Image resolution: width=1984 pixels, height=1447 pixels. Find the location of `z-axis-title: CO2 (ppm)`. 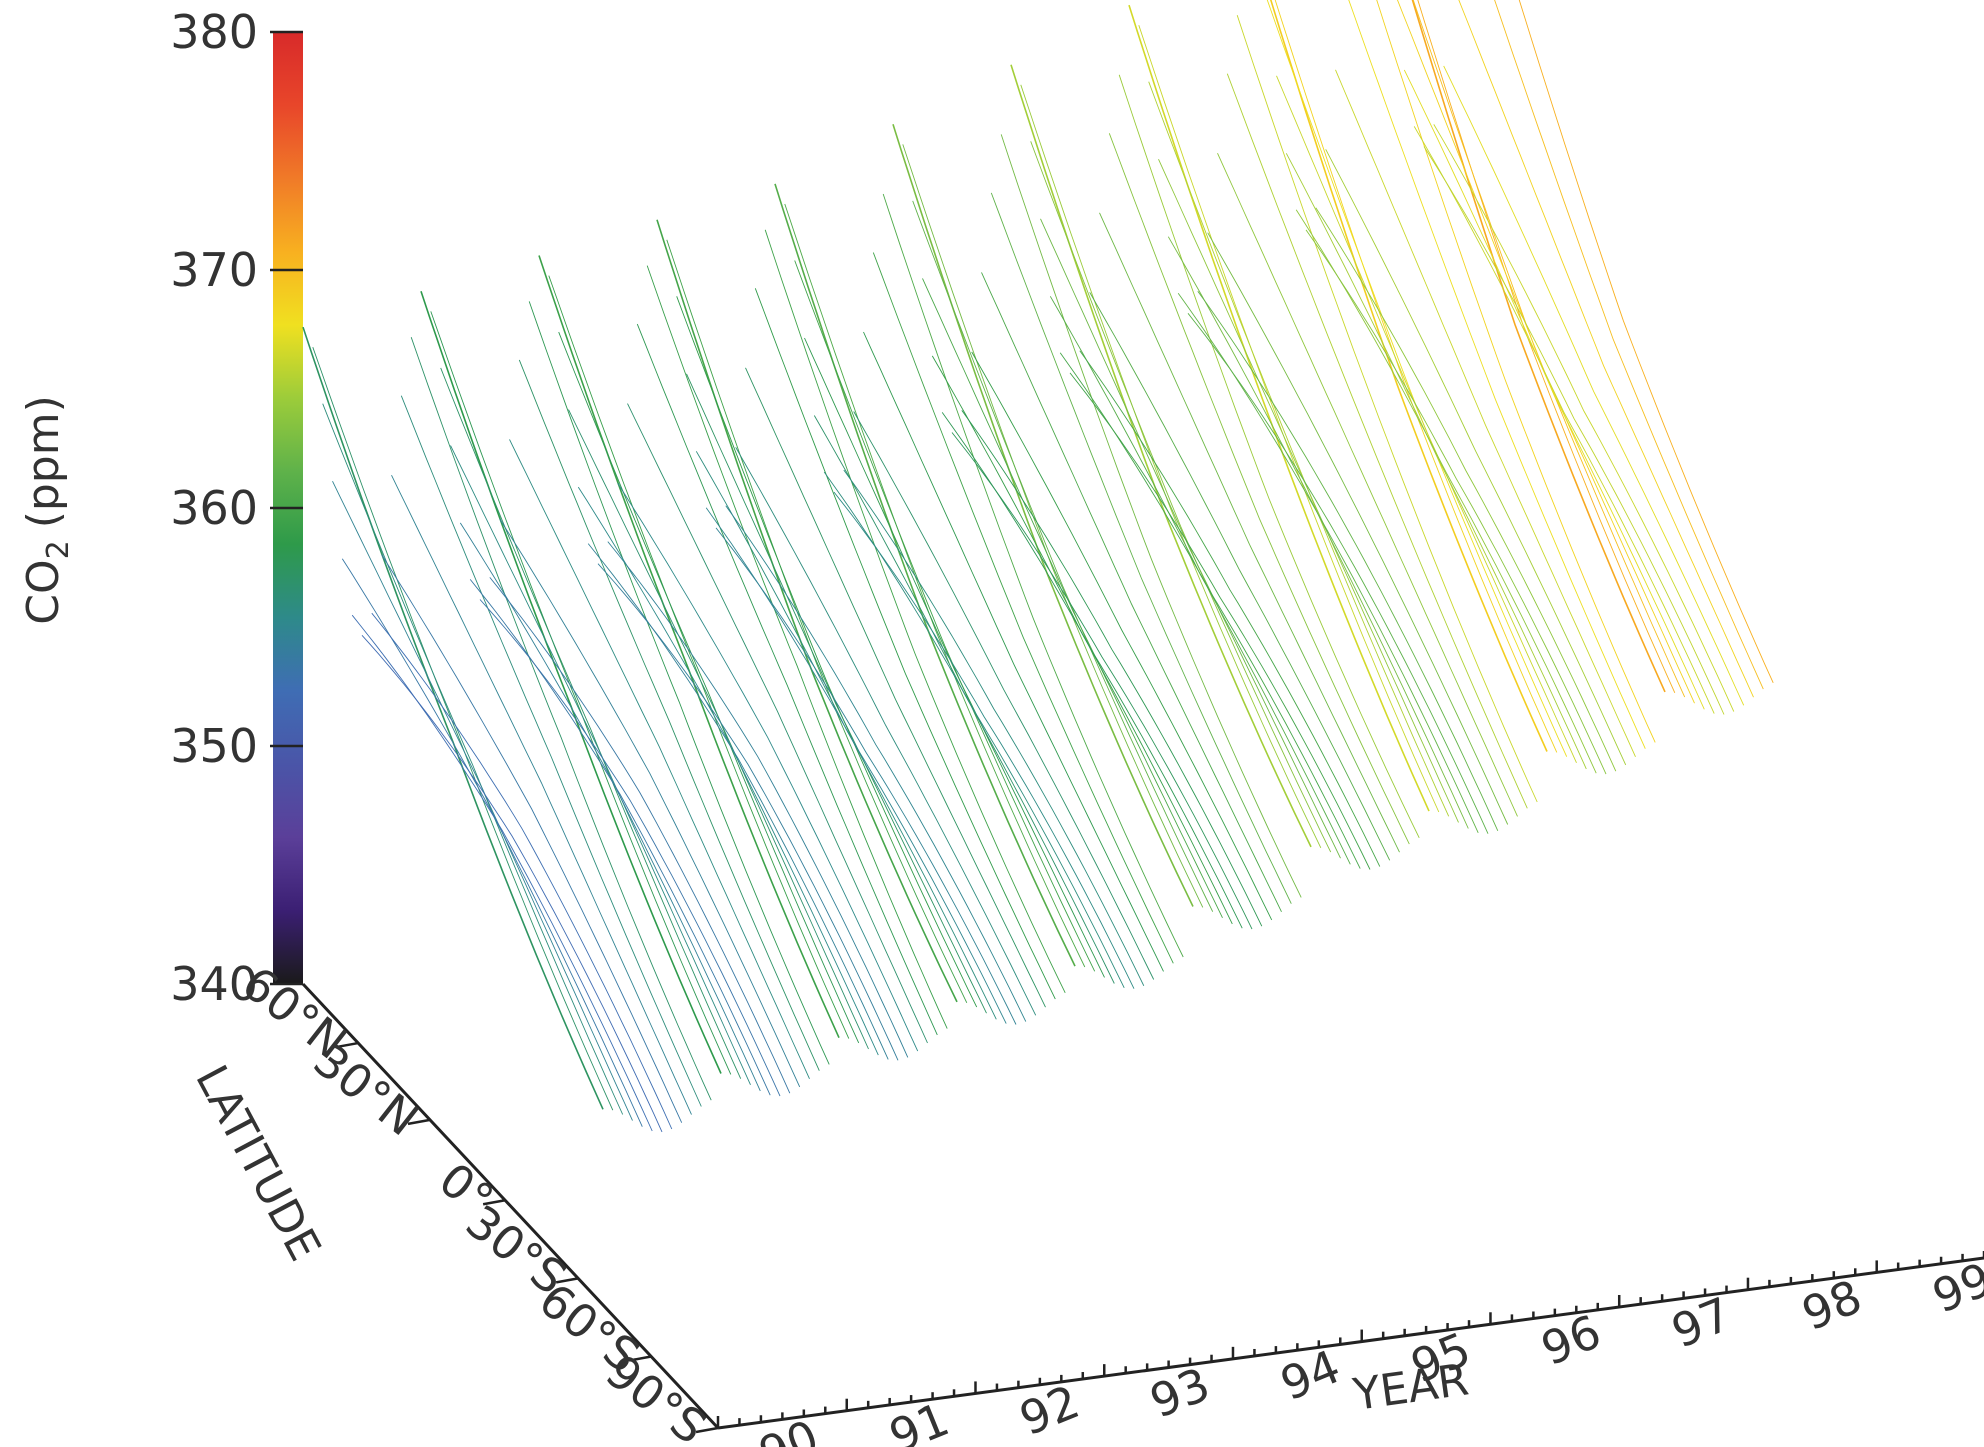

z-axis-title: CO2 (ppm) is located at coordinates (47, 510).